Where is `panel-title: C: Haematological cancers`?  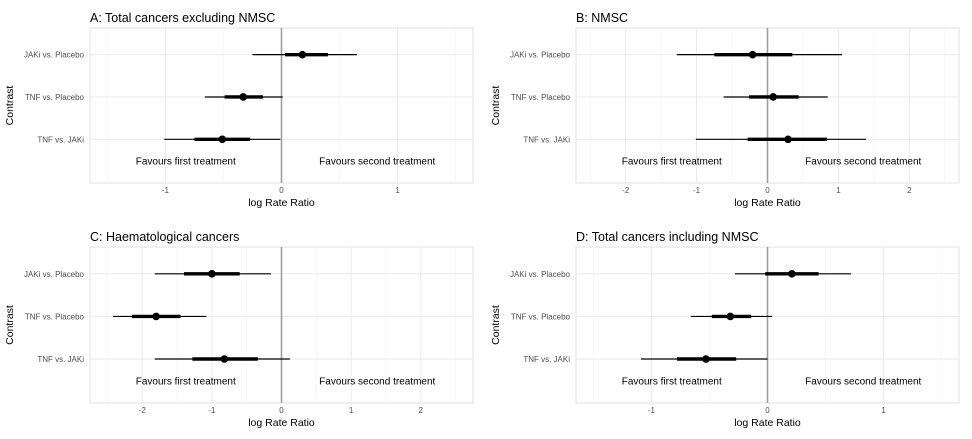
panel-title: C: Haematological cancers is located at coordinates (164, 237).